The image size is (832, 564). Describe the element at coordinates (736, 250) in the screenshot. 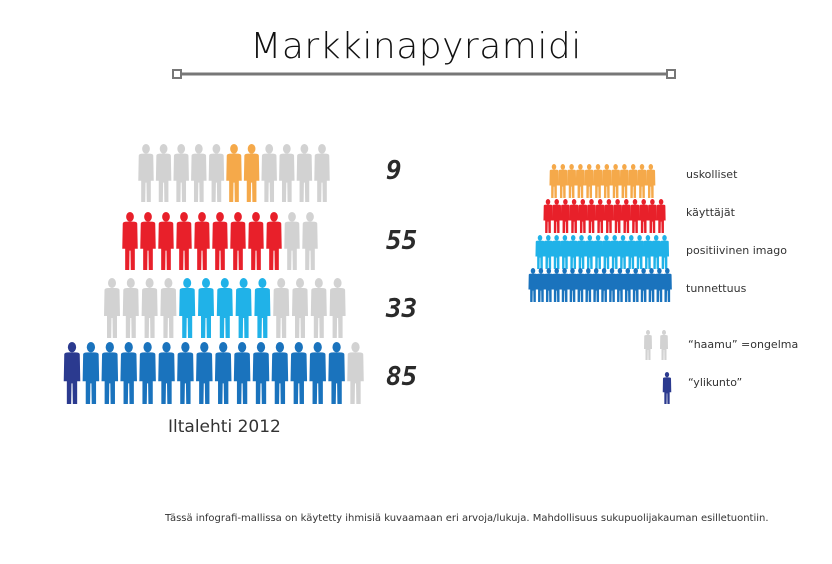

I see `legend-label-positiivinen-imago: positiivinen imago` at that location.